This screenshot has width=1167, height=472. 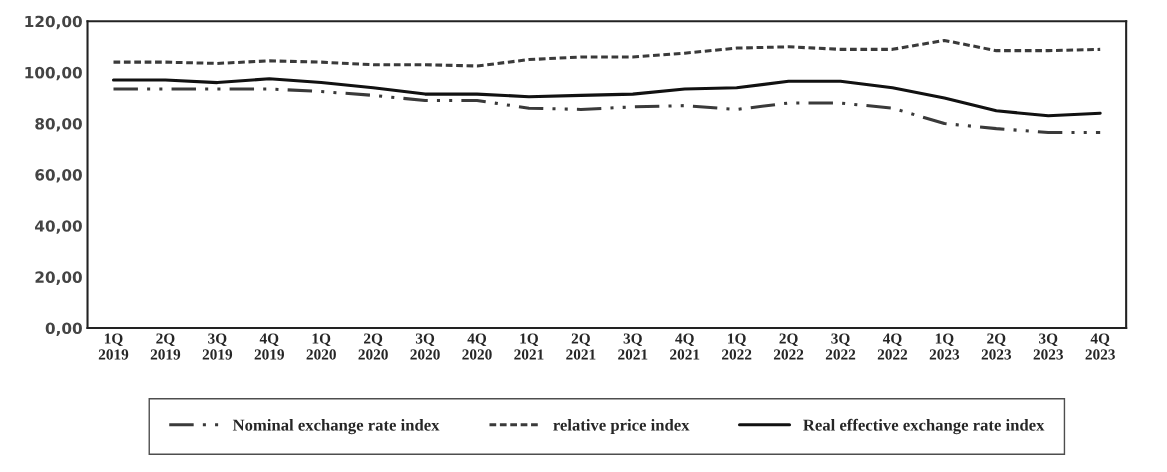 What do you see at coordinates (336, 426) in the screenshot?
I see `legend-label: Nominal exchange rate index` at bounding box center [336, 426].